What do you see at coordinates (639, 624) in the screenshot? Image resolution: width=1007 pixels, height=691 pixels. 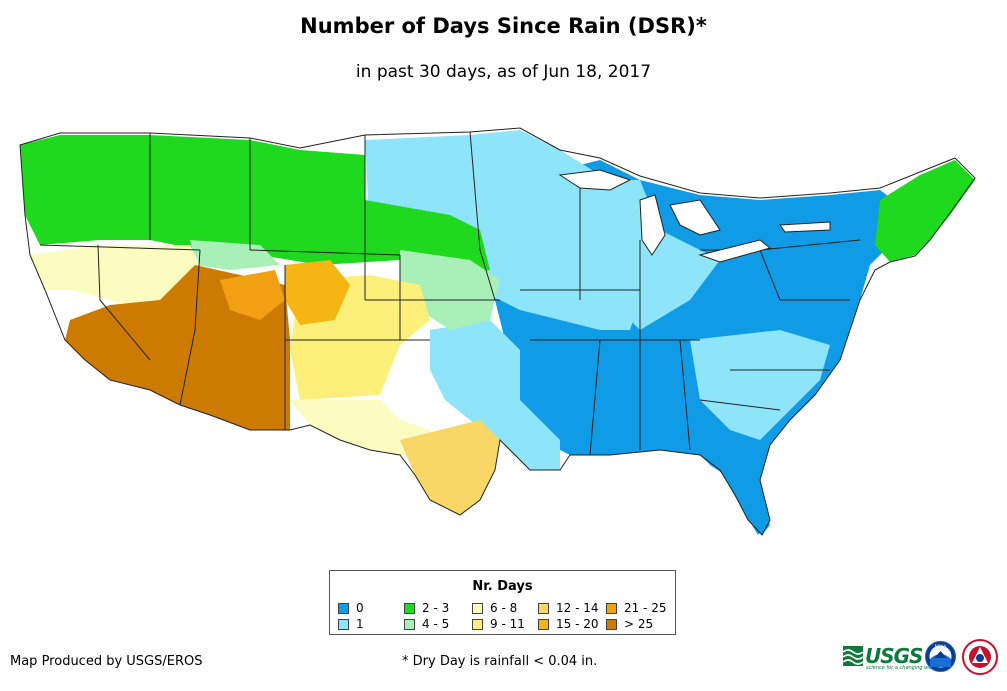 I see `legend-label: > 25` at bounding box center [639, 624].